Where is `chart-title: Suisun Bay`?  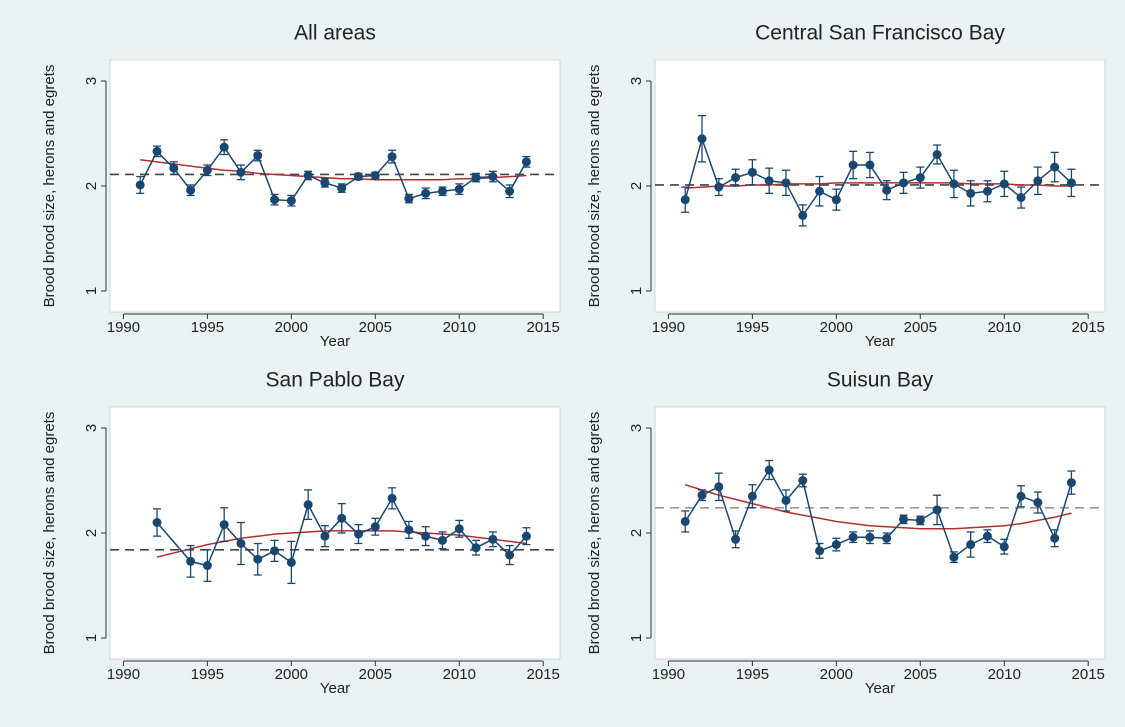
chart-title: Suisun Bay is located at coordinates (880, 380).